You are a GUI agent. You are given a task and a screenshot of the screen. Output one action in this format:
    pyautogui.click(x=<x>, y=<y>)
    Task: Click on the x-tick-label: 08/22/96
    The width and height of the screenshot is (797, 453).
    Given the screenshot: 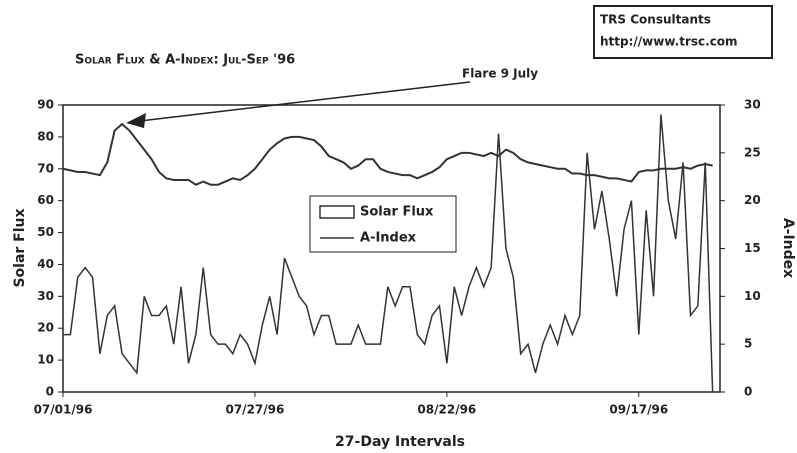 What is the action you would take?
    pyautogui.click(x=446, y=410)
    